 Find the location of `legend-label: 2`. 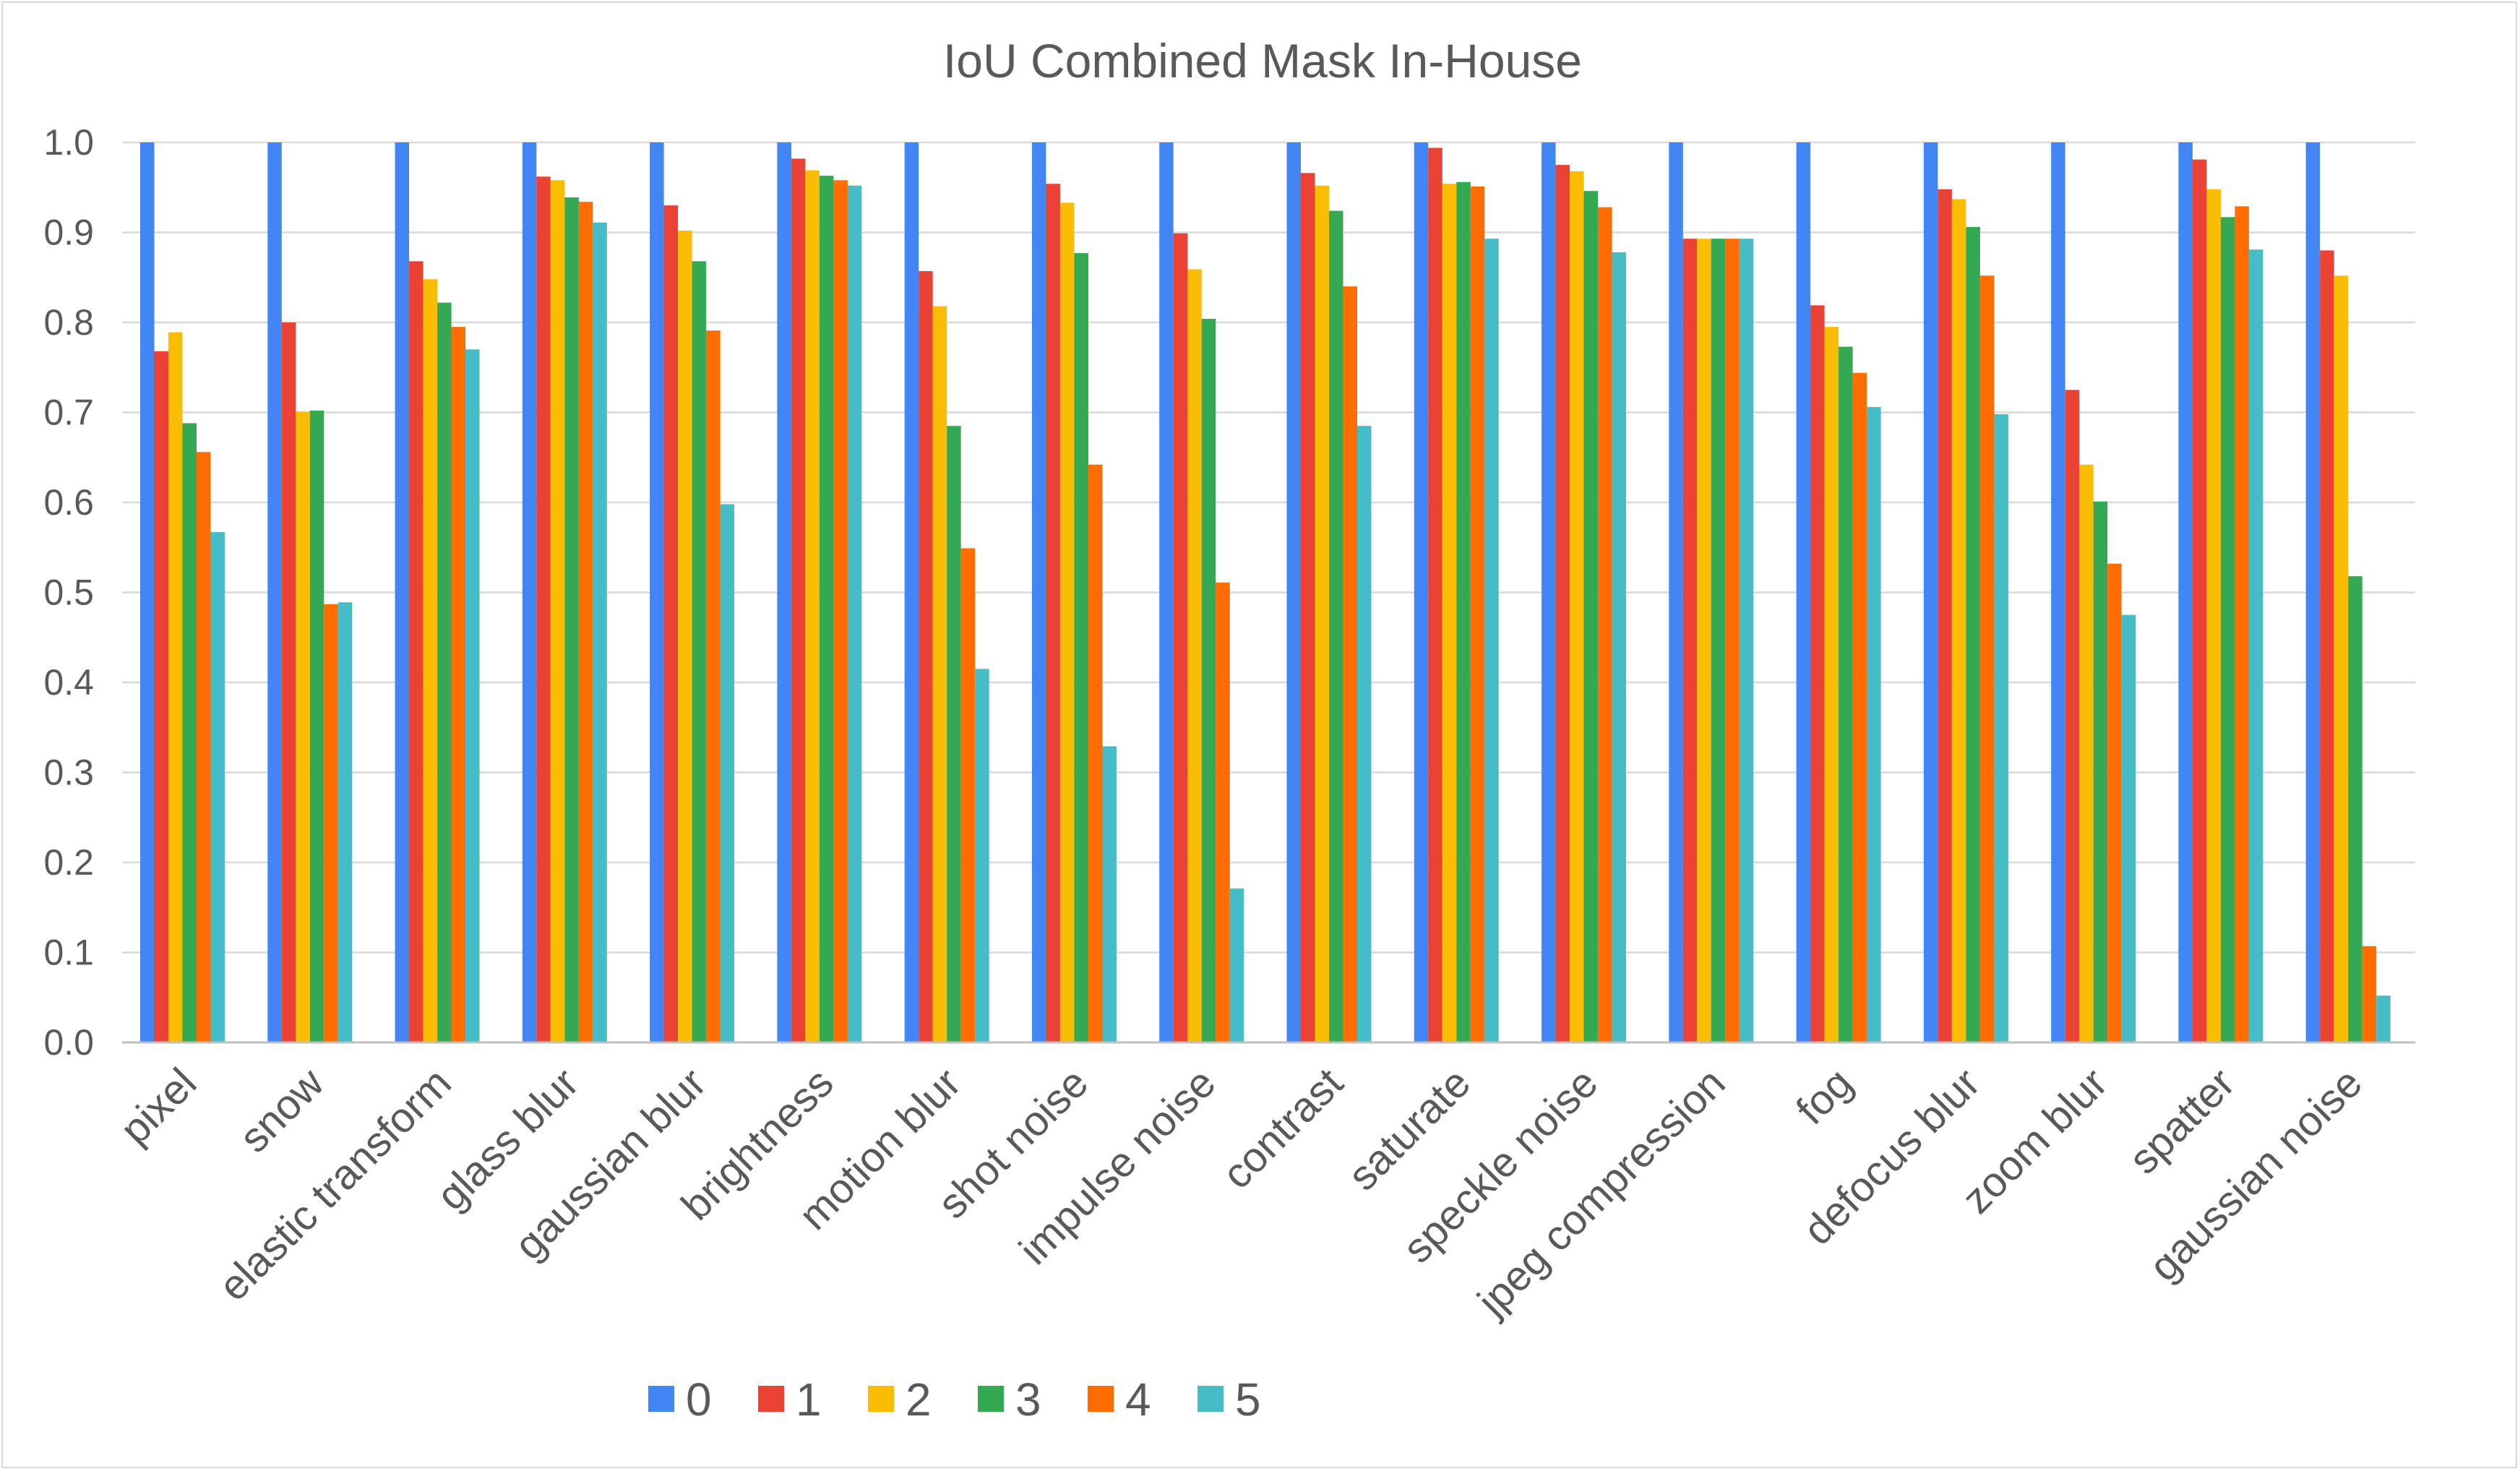

legend-label: 2 is located at coordinates (919, 1400).